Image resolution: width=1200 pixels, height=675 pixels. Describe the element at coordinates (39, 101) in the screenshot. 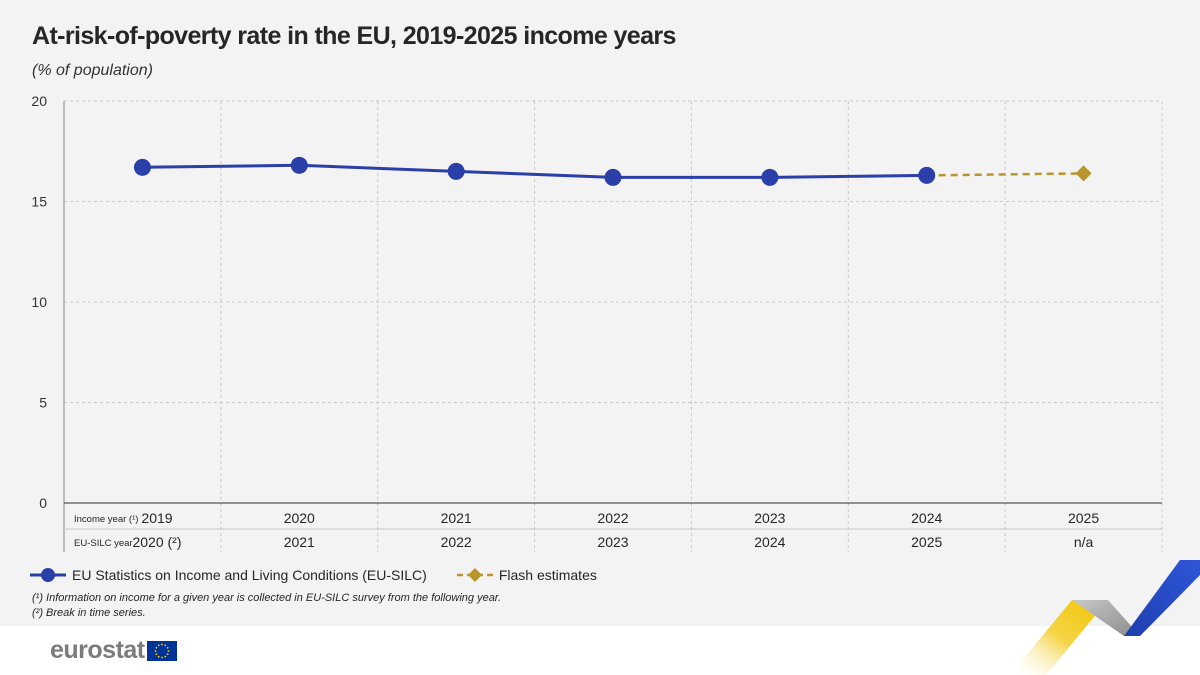

I see `y-tick-label: 20` at that location.